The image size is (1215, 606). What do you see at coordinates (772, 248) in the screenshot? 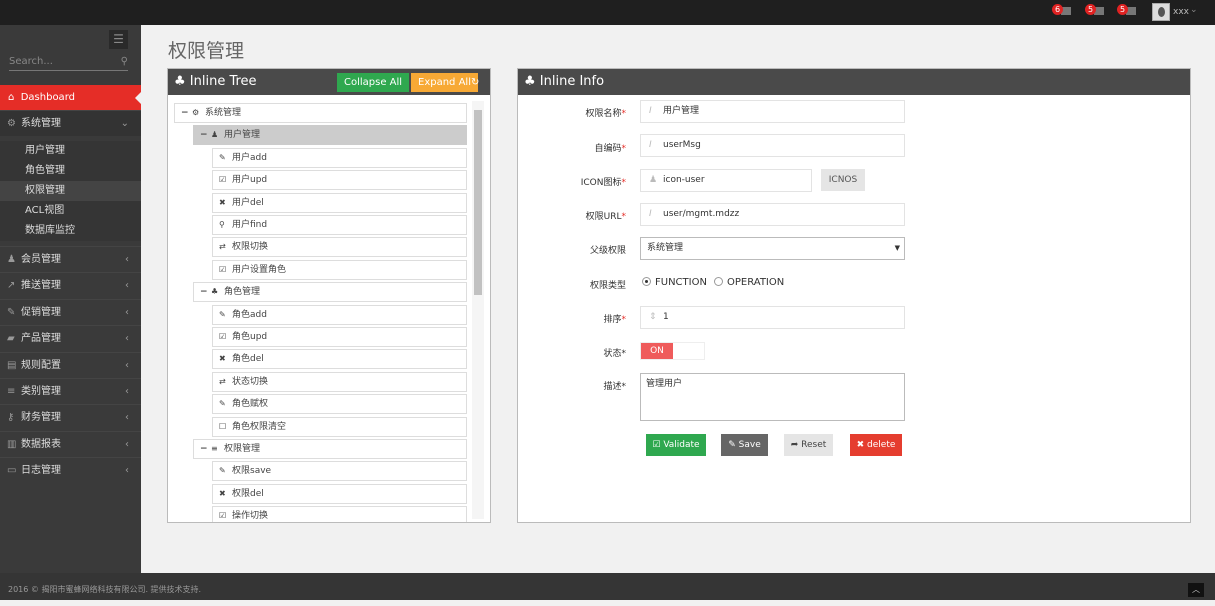
I see `parent-select: 系统管理 ▼` at bounding box center [772, 248].